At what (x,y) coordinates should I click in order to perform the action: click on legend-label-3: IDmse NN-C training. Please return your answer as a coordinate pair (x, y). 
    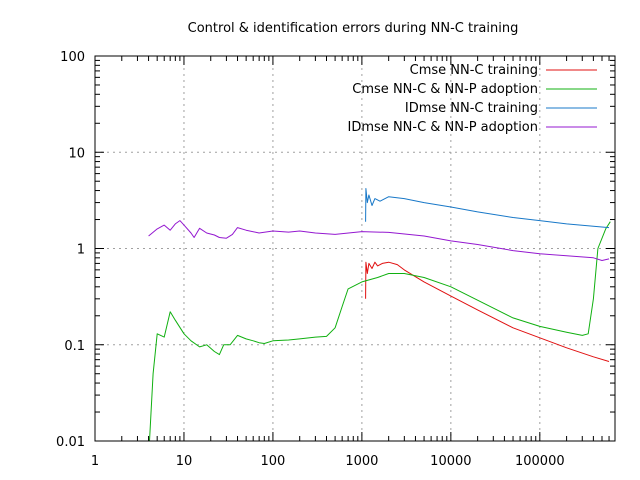
    Looking at the image, I should click on (471, 108).